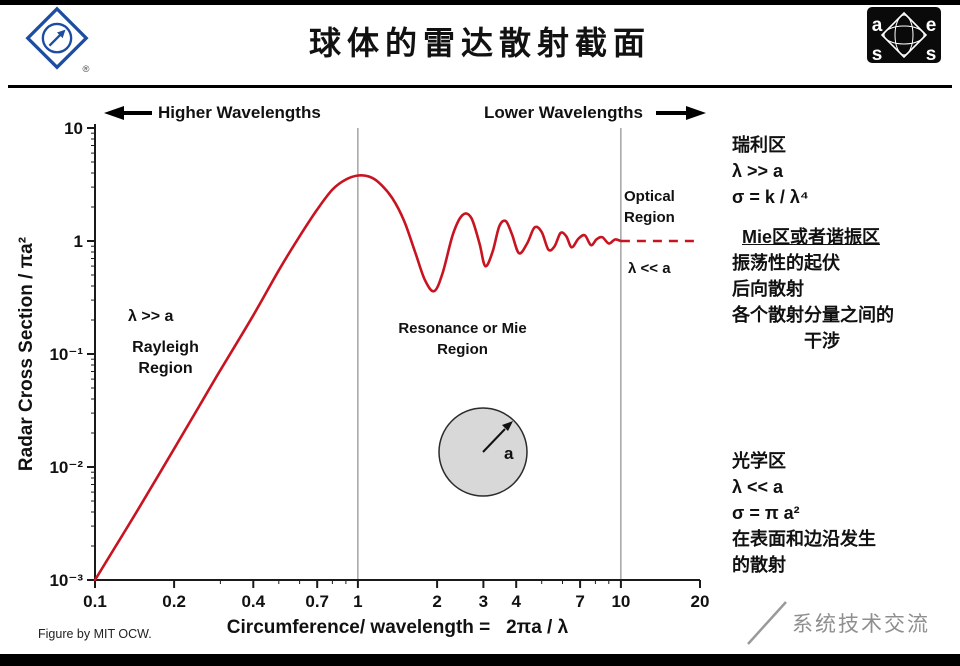 This screenshot has height=666, width=960. What do you see at coordinates (480, 2) in the screenshot?
I see `top-border-bar` at bounding box center [480, 2].